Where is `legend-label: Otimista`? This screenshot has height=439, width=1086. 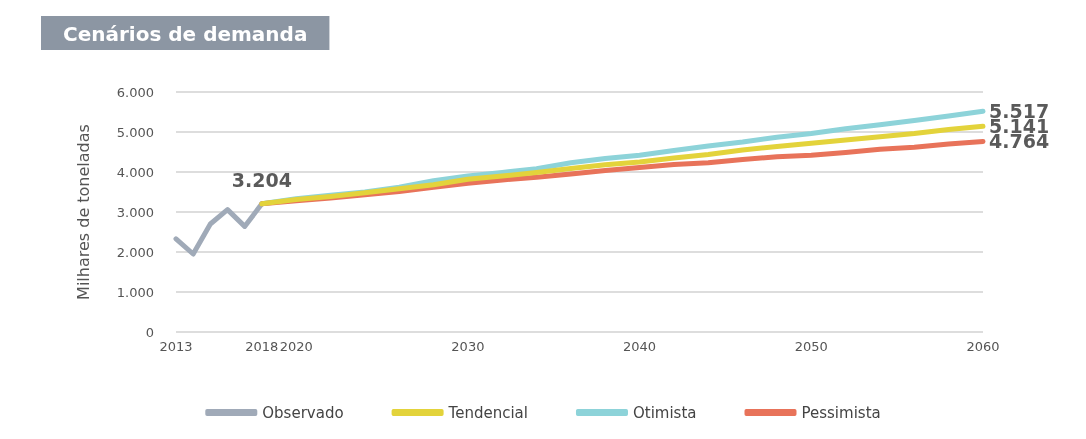
legend-label: Otimista is located at coordinates (664, 412).